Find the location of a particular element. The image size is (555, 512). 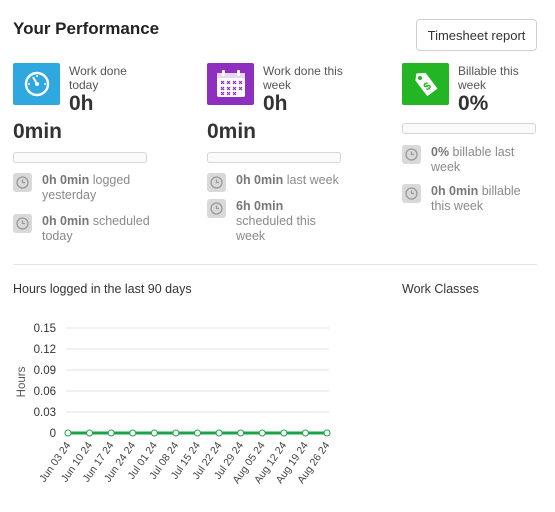

gauge-icon-box is located at coordinates (36, 84).